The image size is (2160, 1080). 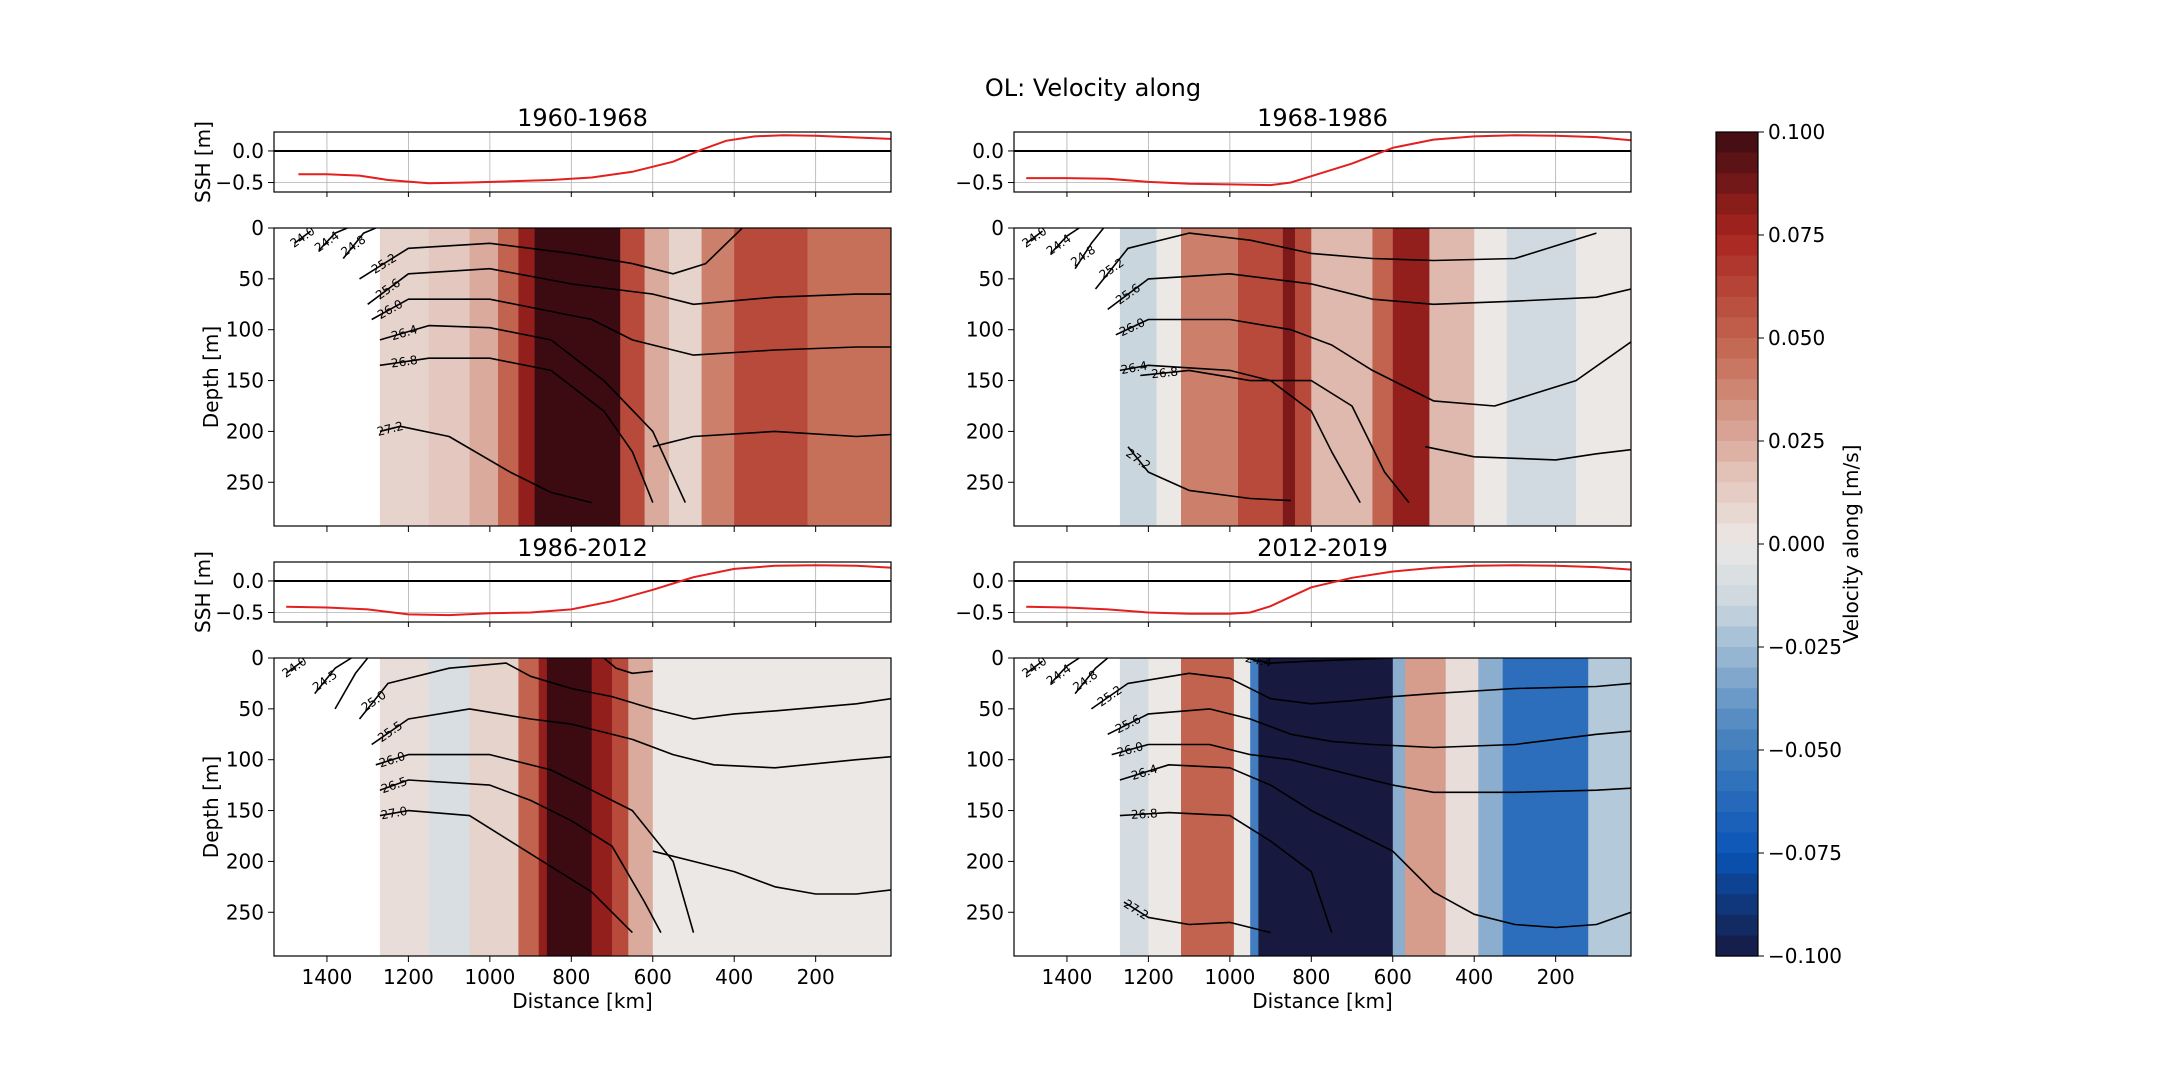 What do you see at coordinates (1796, 441) in the screenshot?
I see `colorbar-tick-label: 0.025` at bounding box center [1796, 441].